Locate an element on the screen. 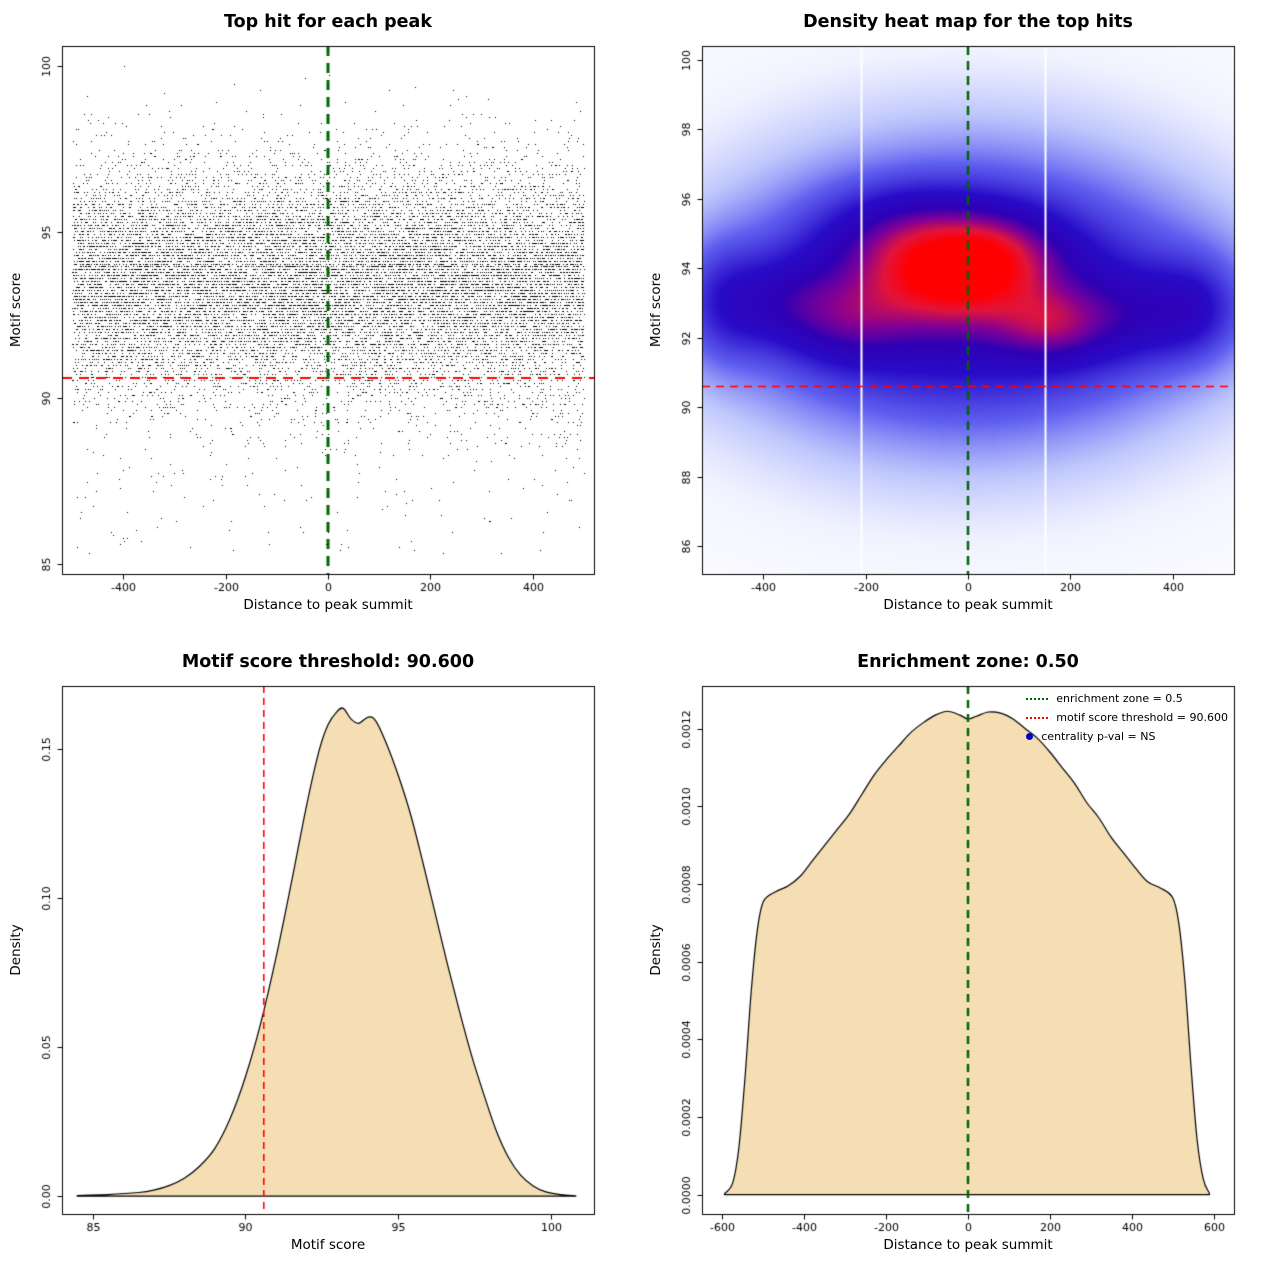 The image size is (1280, 1280). heatmap-y-axis-label: Motif score is located at coordinates (656, 310).